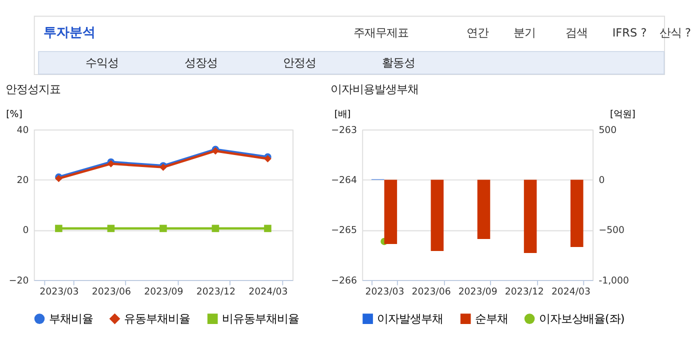  What do you see at coordinates (629, 33) in the screenshot?
I see `text: IFRS ?` at bounding box center [629, 33].